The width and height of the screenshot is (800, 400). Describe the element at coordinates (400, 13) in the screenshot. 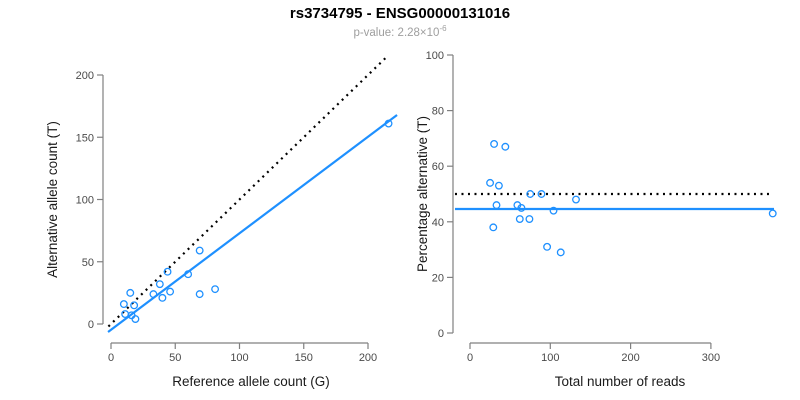

I see `figure-title: rs3734795 - ENSG00000131016` at that location.